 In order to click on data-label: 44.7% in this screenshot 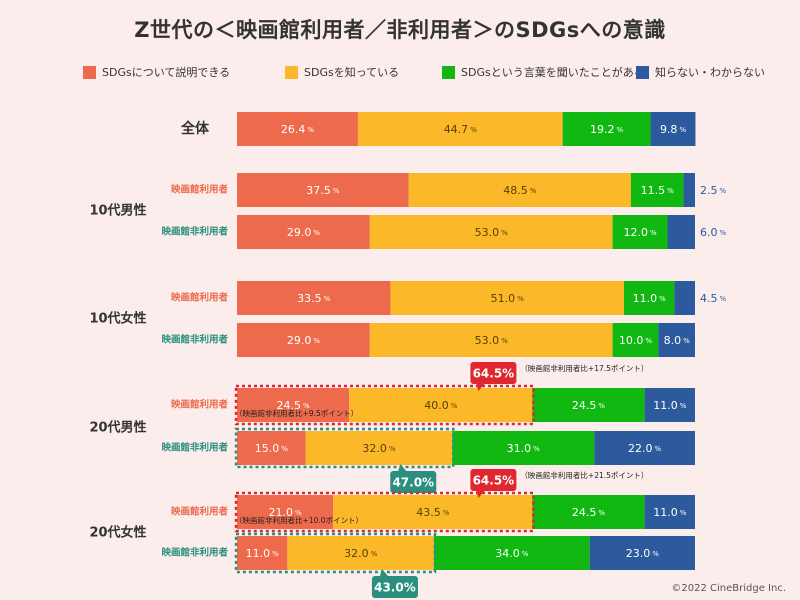, I will do `click(461, 129)`.